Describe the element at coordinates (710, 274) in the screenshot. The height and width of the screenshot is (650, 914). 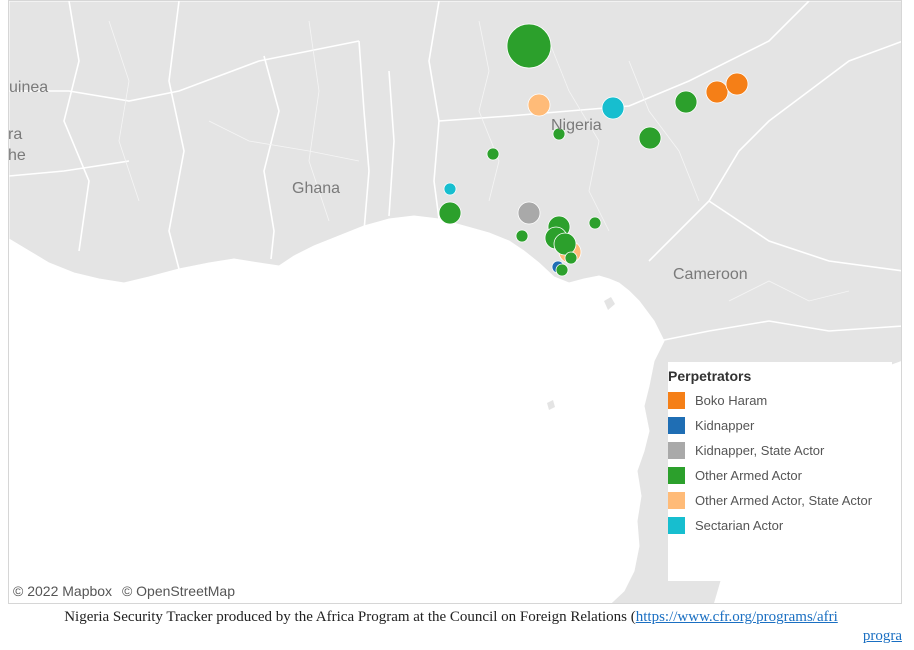
I see `map-label-cameroon: Cameroon` at that location.